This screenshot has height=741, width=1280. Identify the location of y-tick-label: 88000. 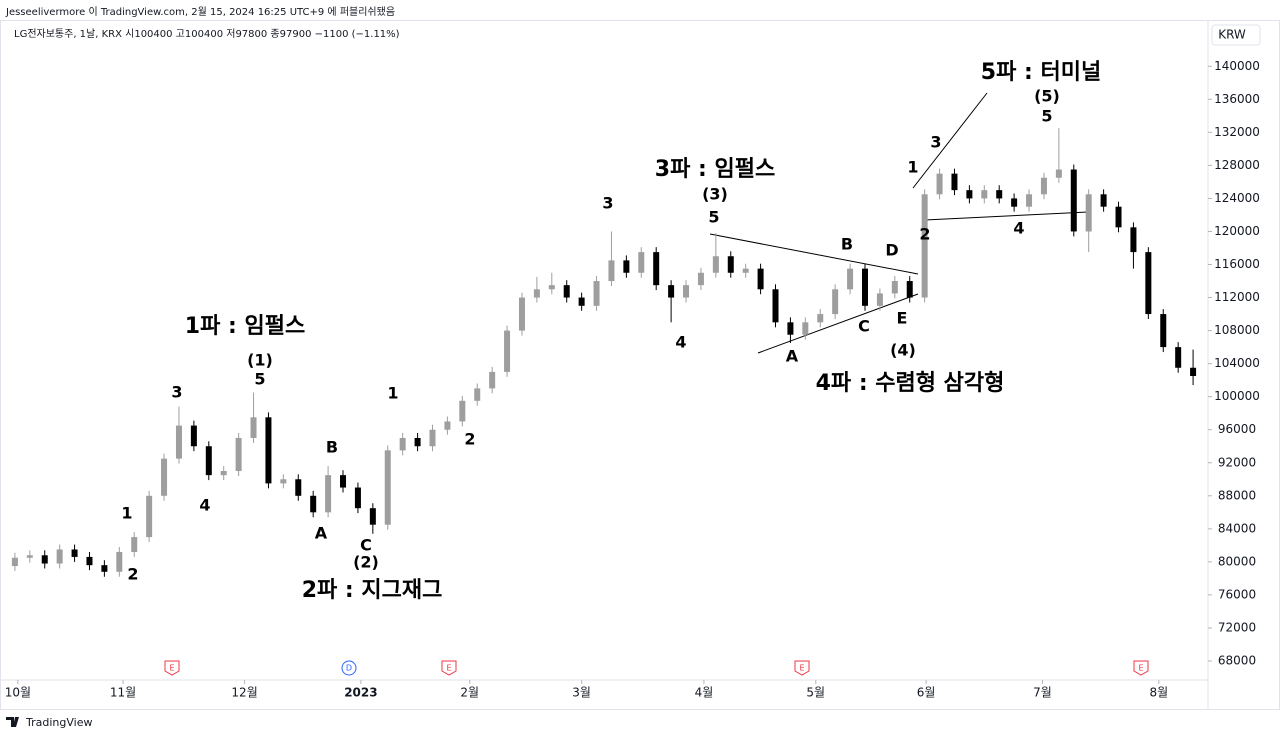
(1237, 495).